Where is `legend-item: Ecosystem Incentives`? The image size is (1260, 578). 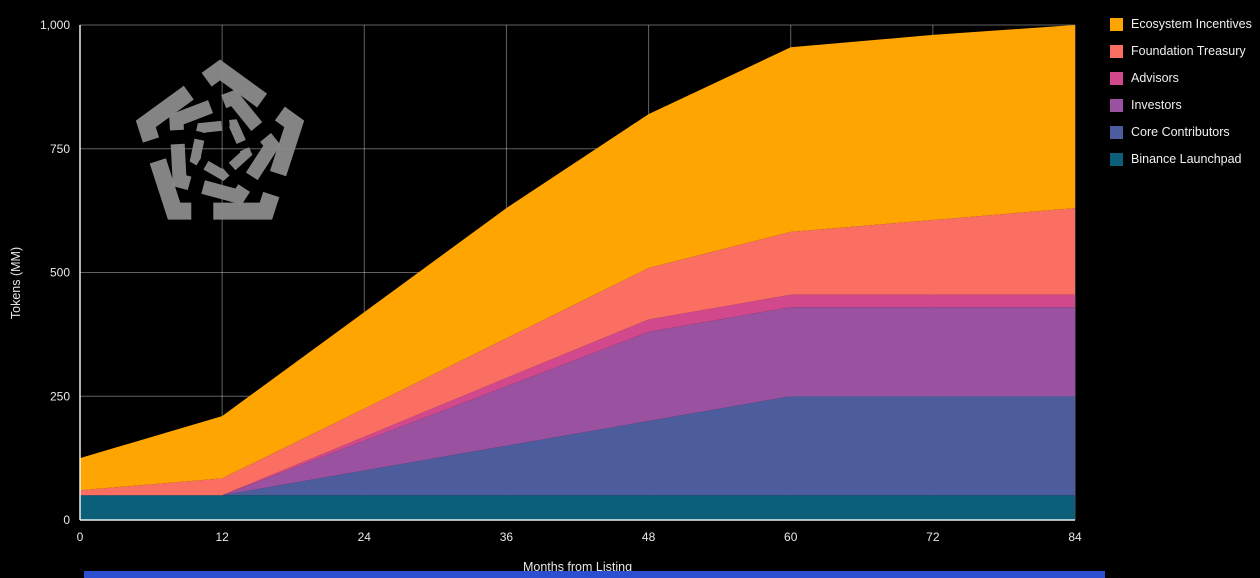 legend-item: Ecosystem Incentives is located at coordinates (1181, 24).